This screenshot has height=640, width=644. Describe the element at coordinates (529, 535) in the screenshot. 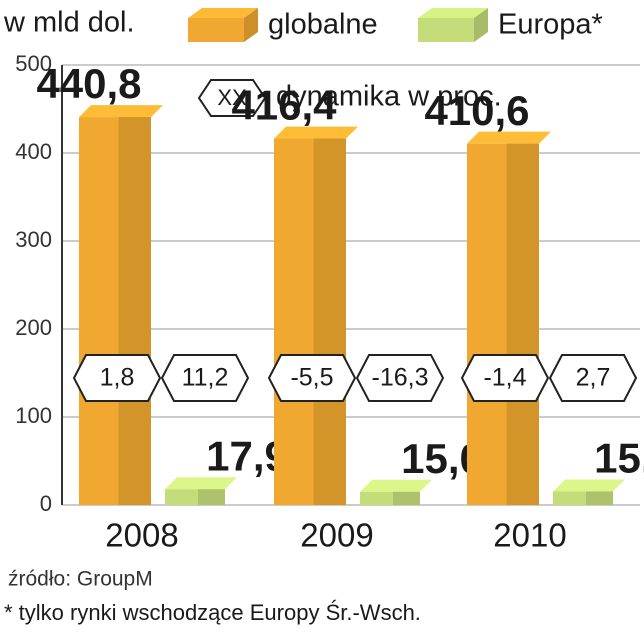

I see `x-tick-label: 2010` at that location.